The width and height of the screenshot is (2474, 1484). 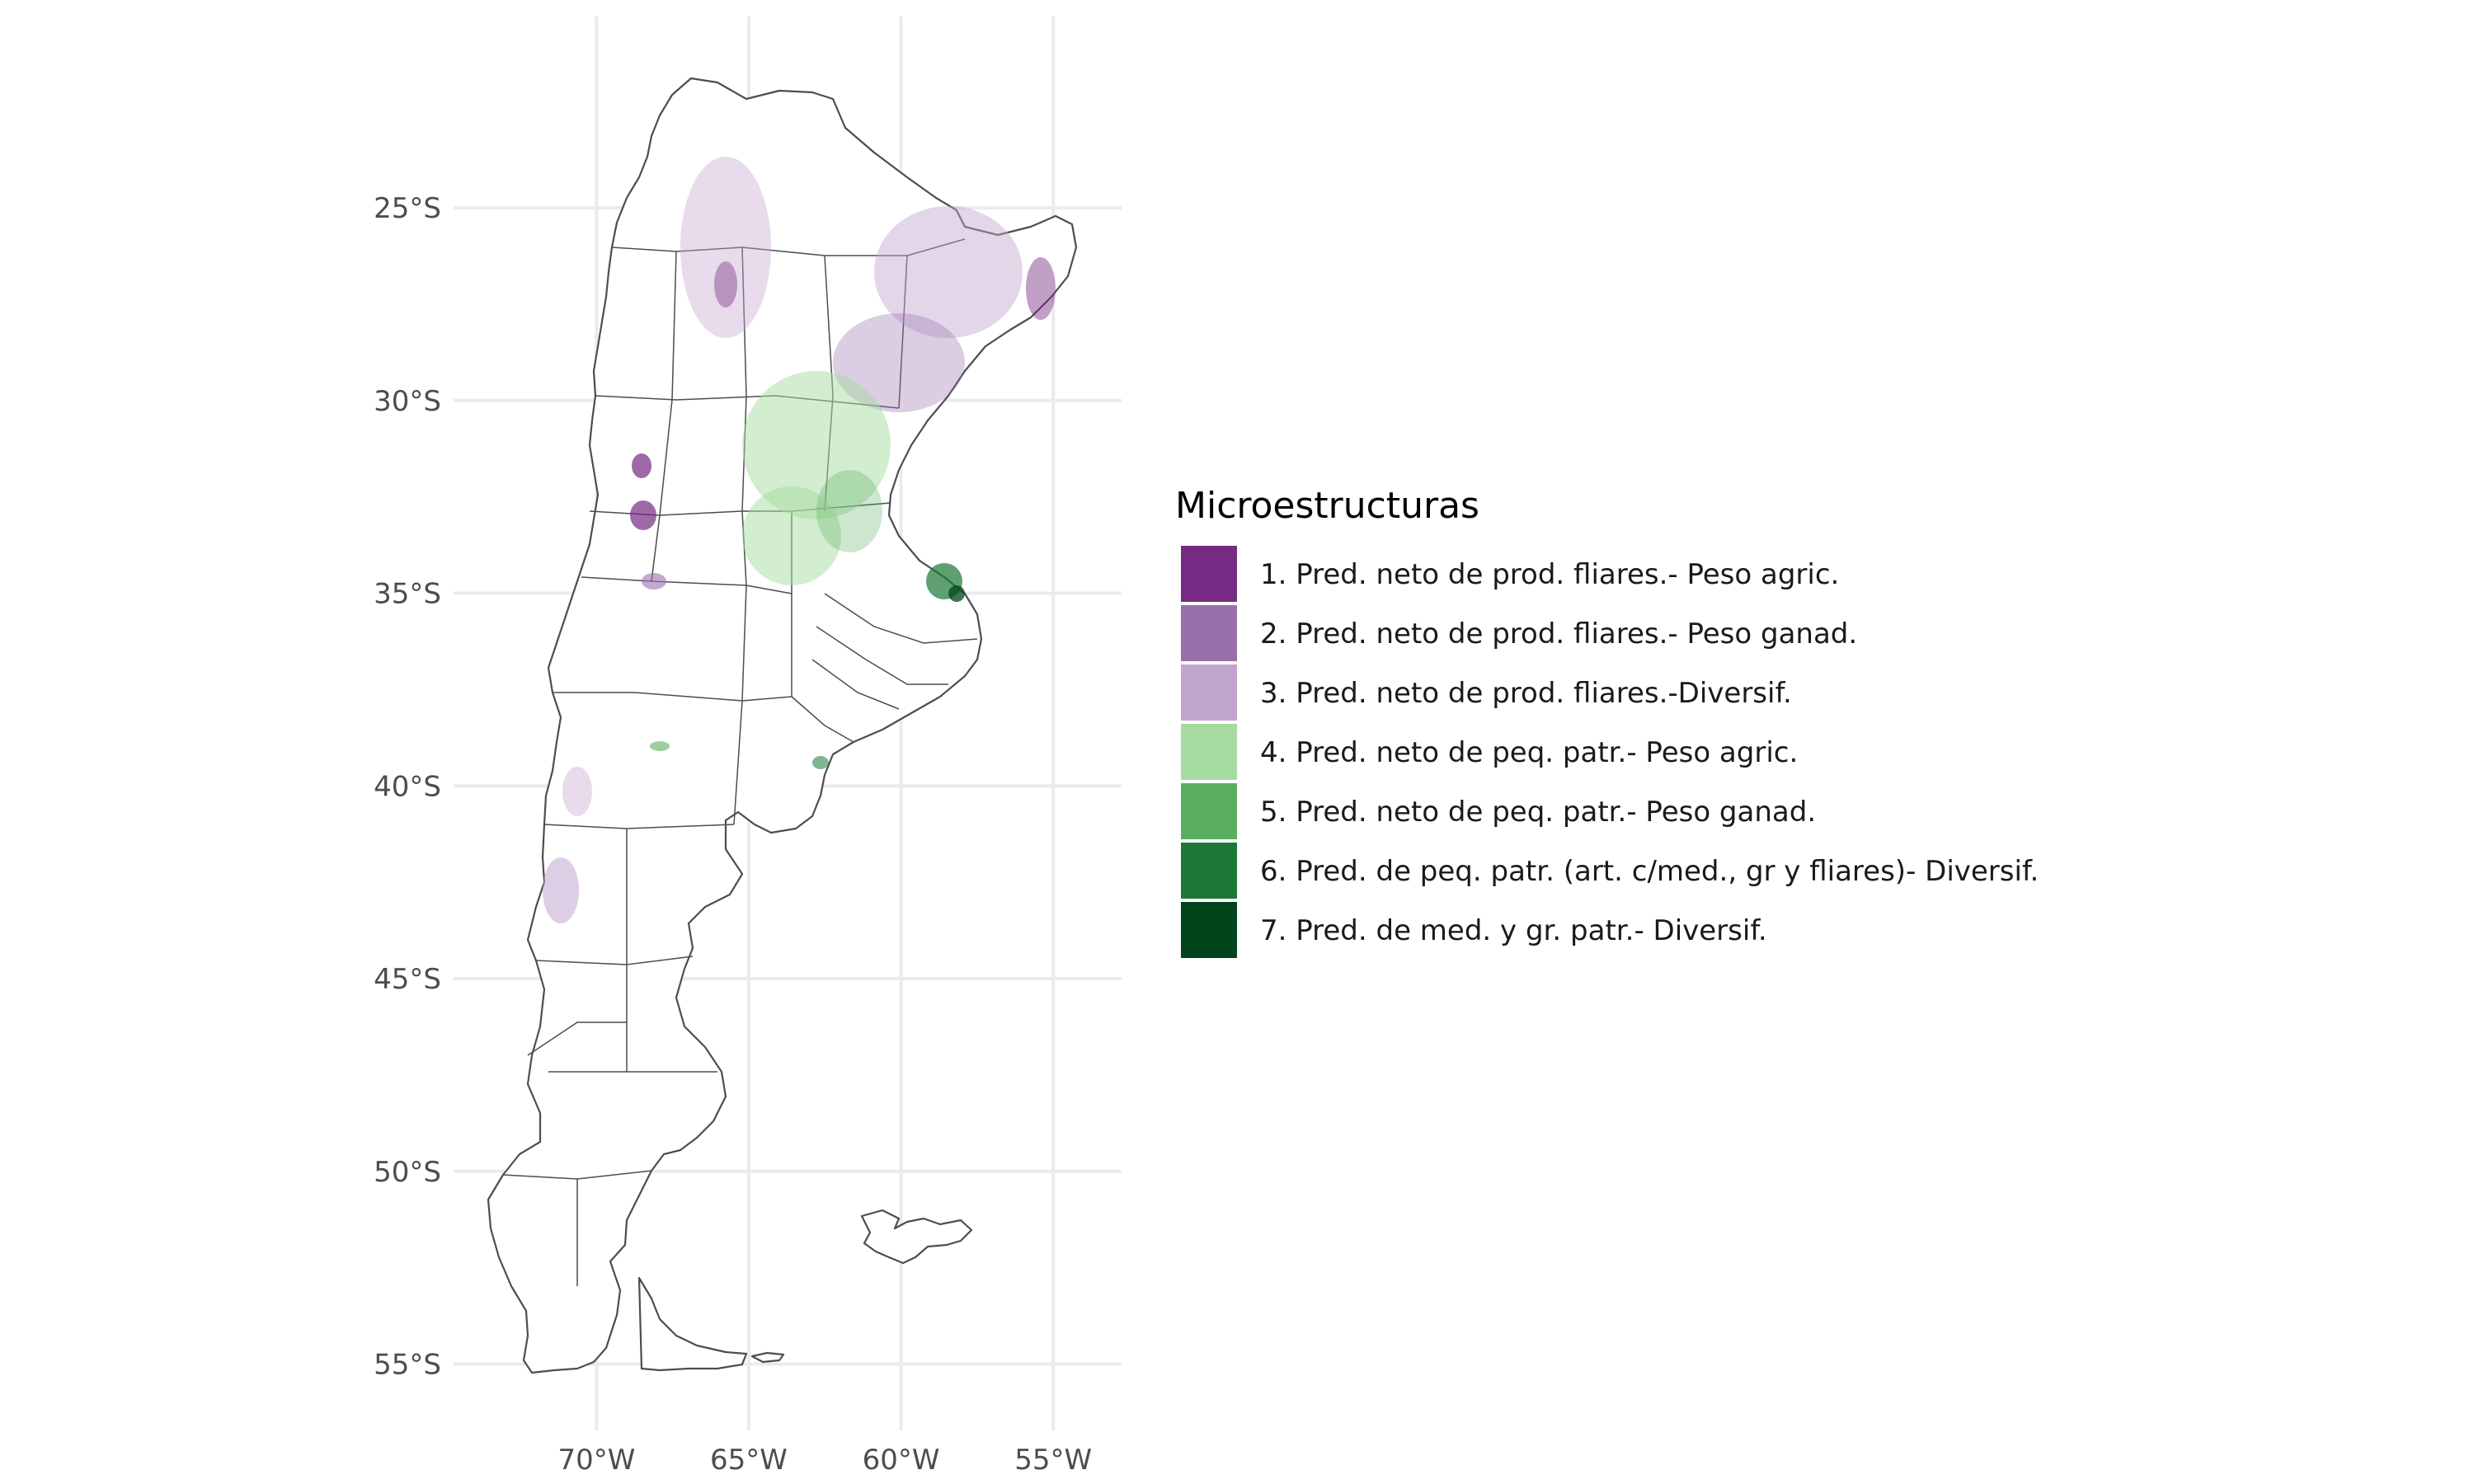 I want to click on patch-class-3-patagonia-west, so click(x=561, y=890).